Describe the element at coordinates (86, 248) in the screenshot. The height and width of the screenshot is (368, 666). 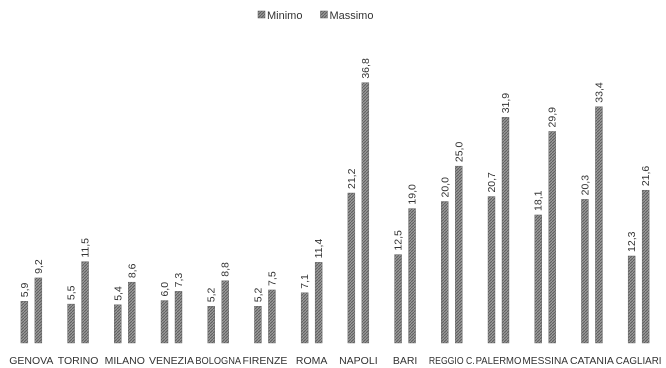
I see `data-label-massimo-torino: 11,5` at that location.